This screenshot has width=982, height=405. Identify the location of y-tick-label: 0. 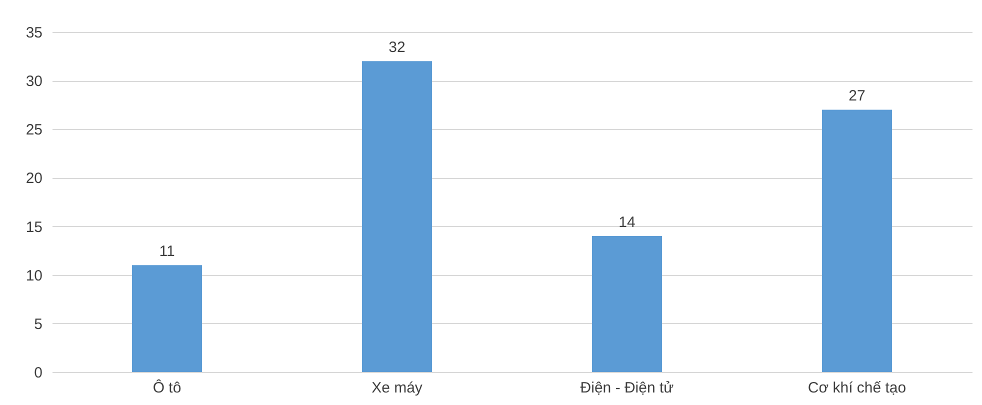
(38, 373).